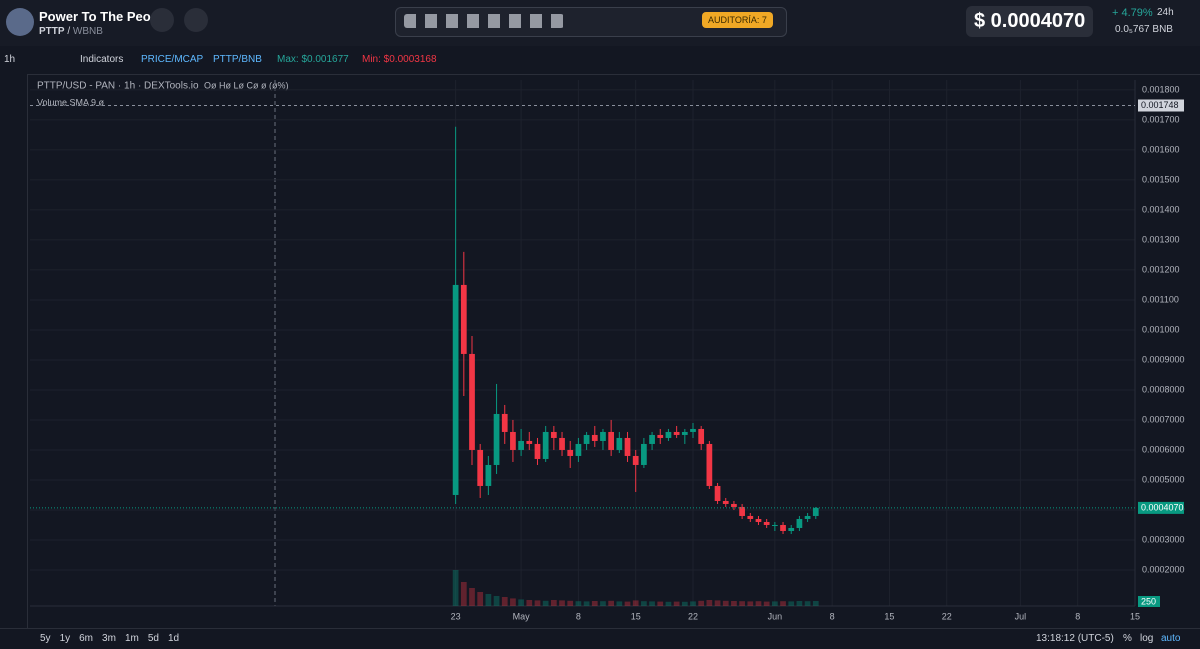  I want to click on range-button: 1d, so click(173, 638).